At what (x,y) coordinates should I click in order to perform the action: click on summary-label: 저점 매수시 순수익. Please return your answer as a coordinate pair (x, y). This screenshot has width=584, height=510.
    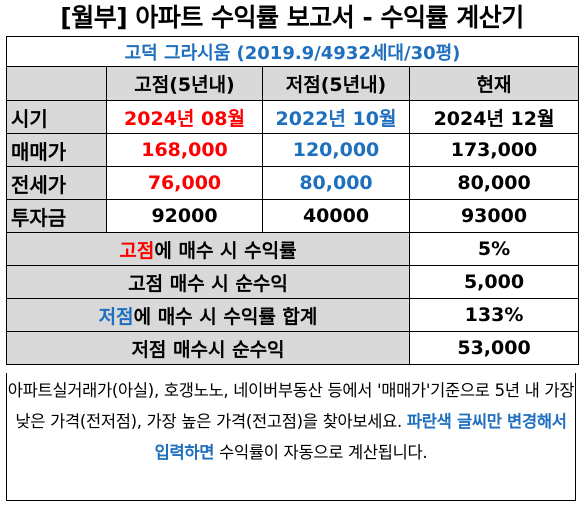
    Looking at the image, I should click on (208, 348).